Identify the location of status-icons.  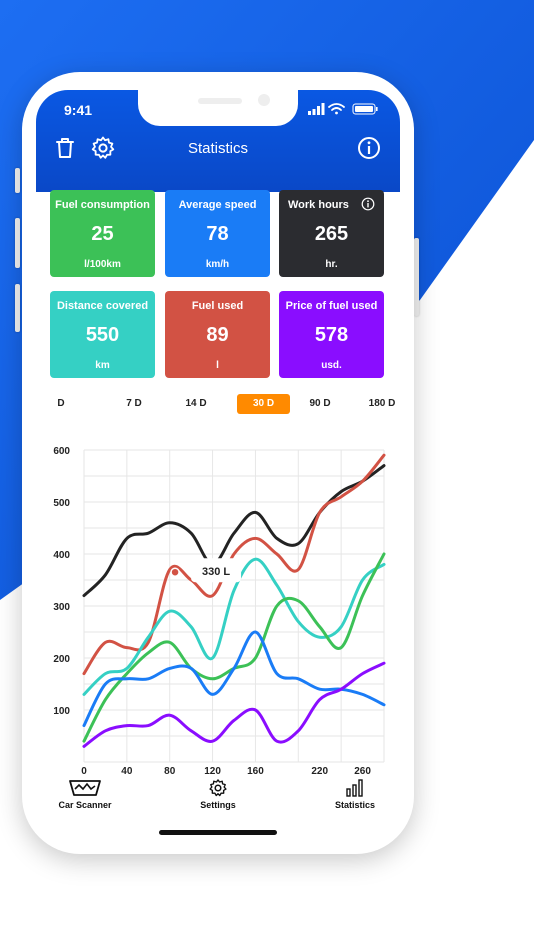
(343, 109).